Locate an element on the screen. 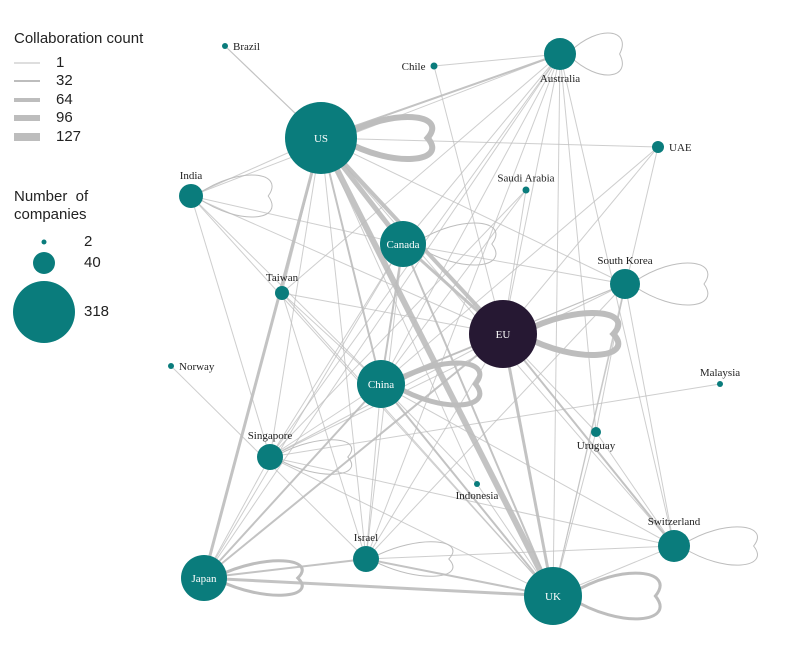 The height and width of the screenshot is (650, 800). edge-malaysia-singapore is located at coordinates (495, 420).